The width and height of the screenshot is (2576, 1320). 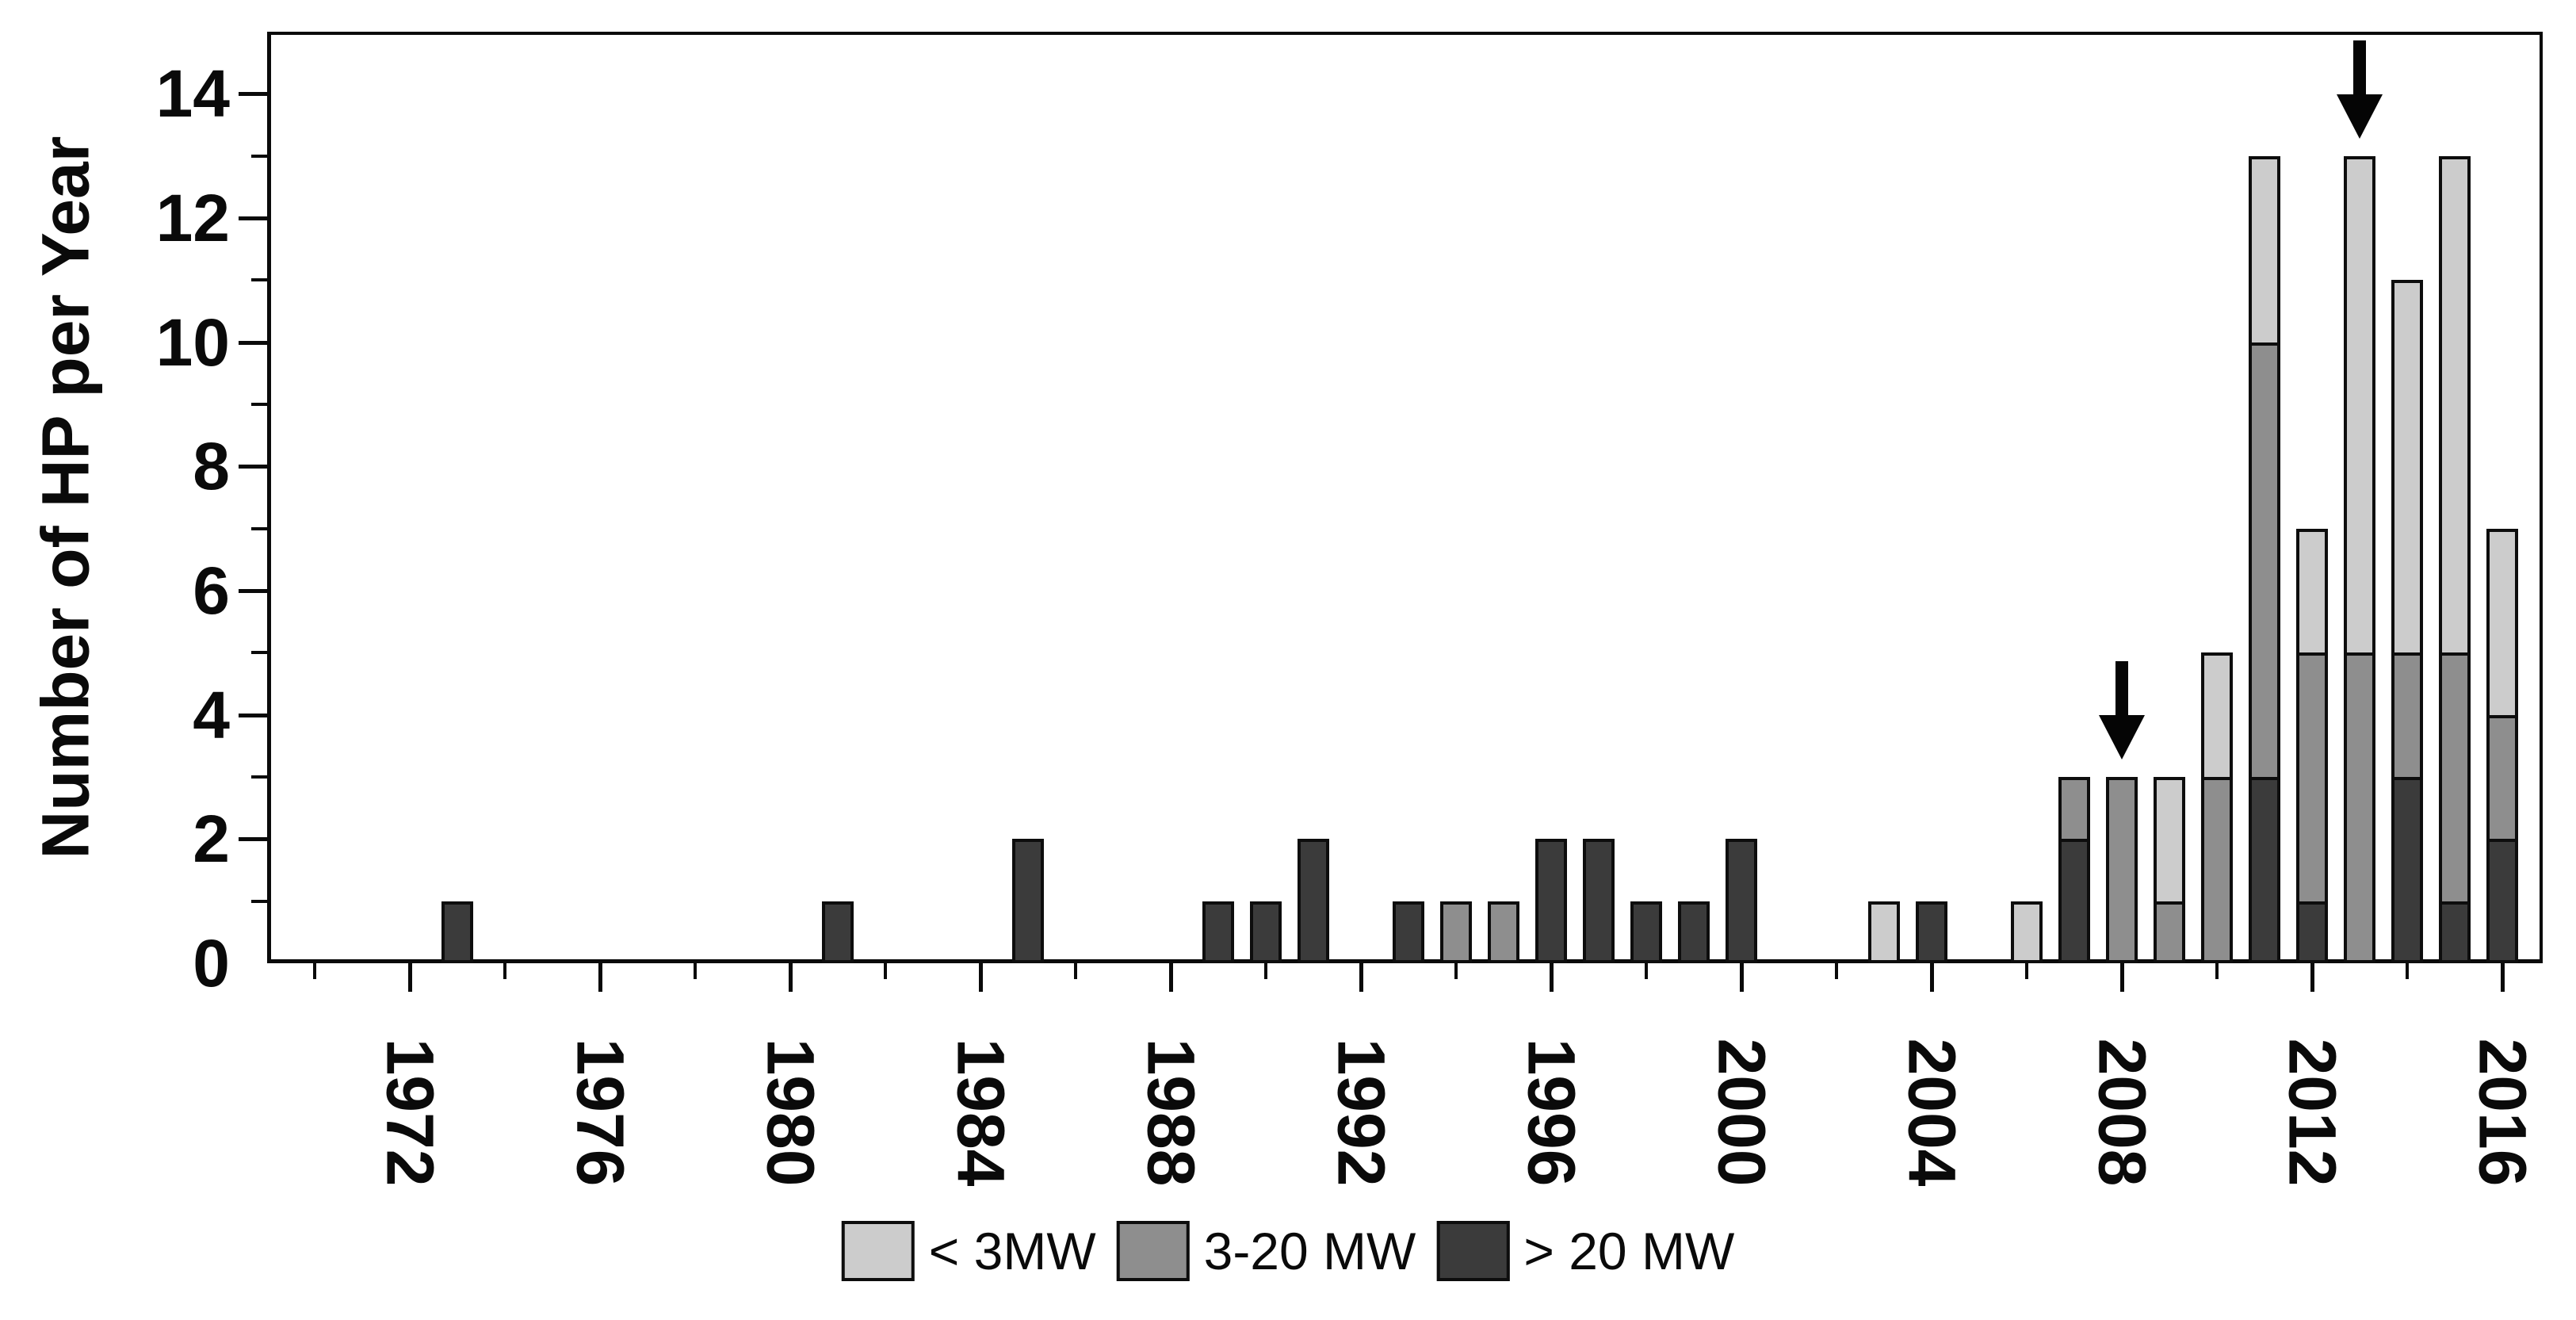 I want to click on x-tick-label-text: 1980, so click(x=790, y=1112).